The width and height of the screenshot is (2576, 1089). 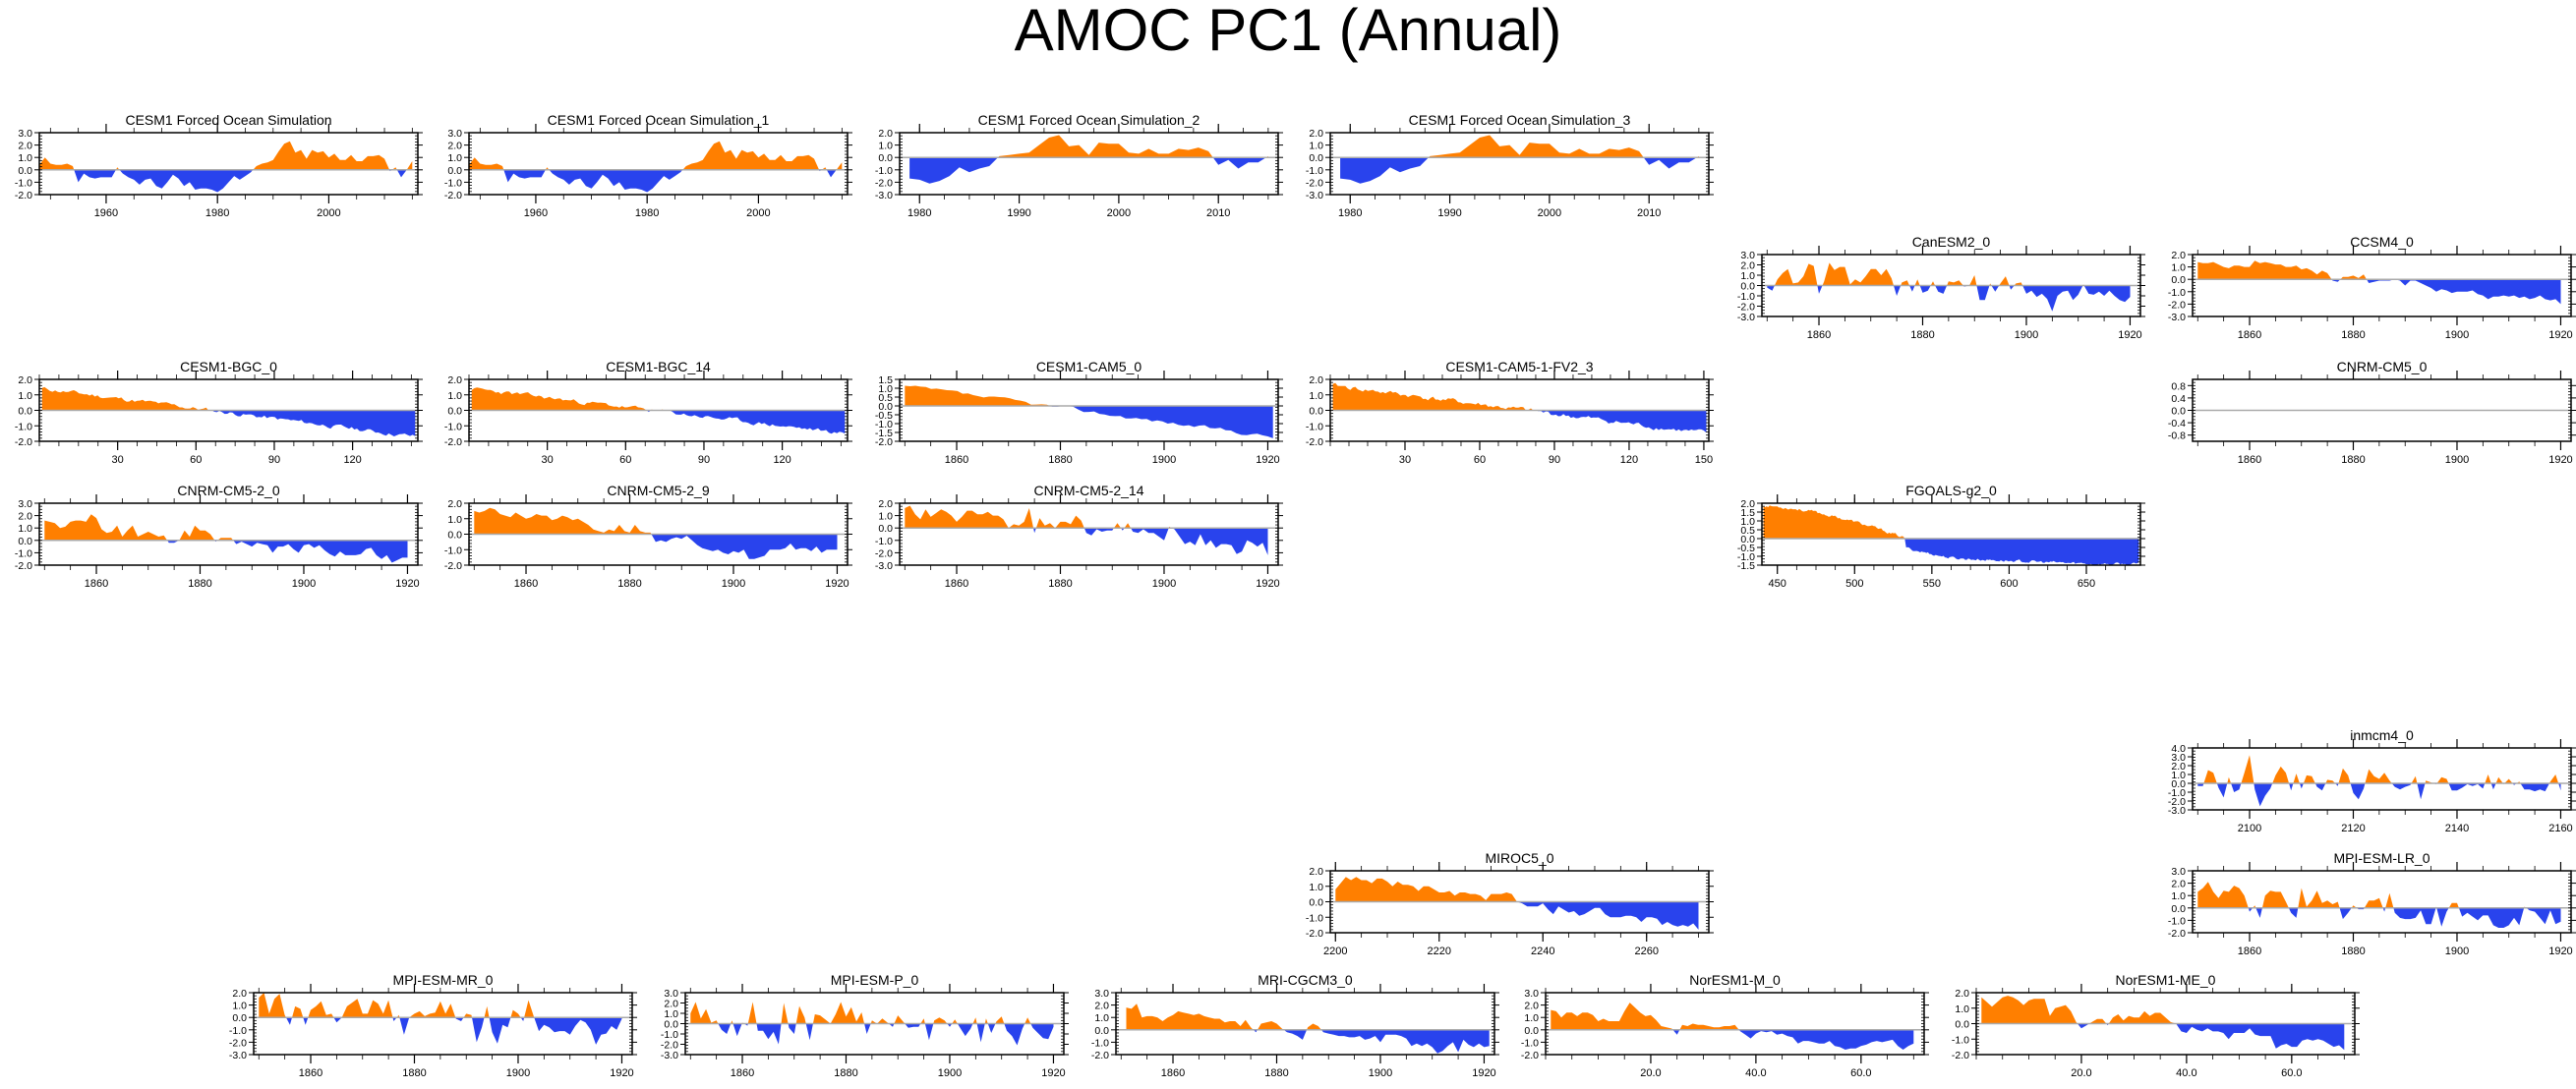 What do you see at coordinates (228, 120) in the screenshot?
I see `panel-title: CESM1 Forced Ocean Simulation` at bounding box center [228, 120].